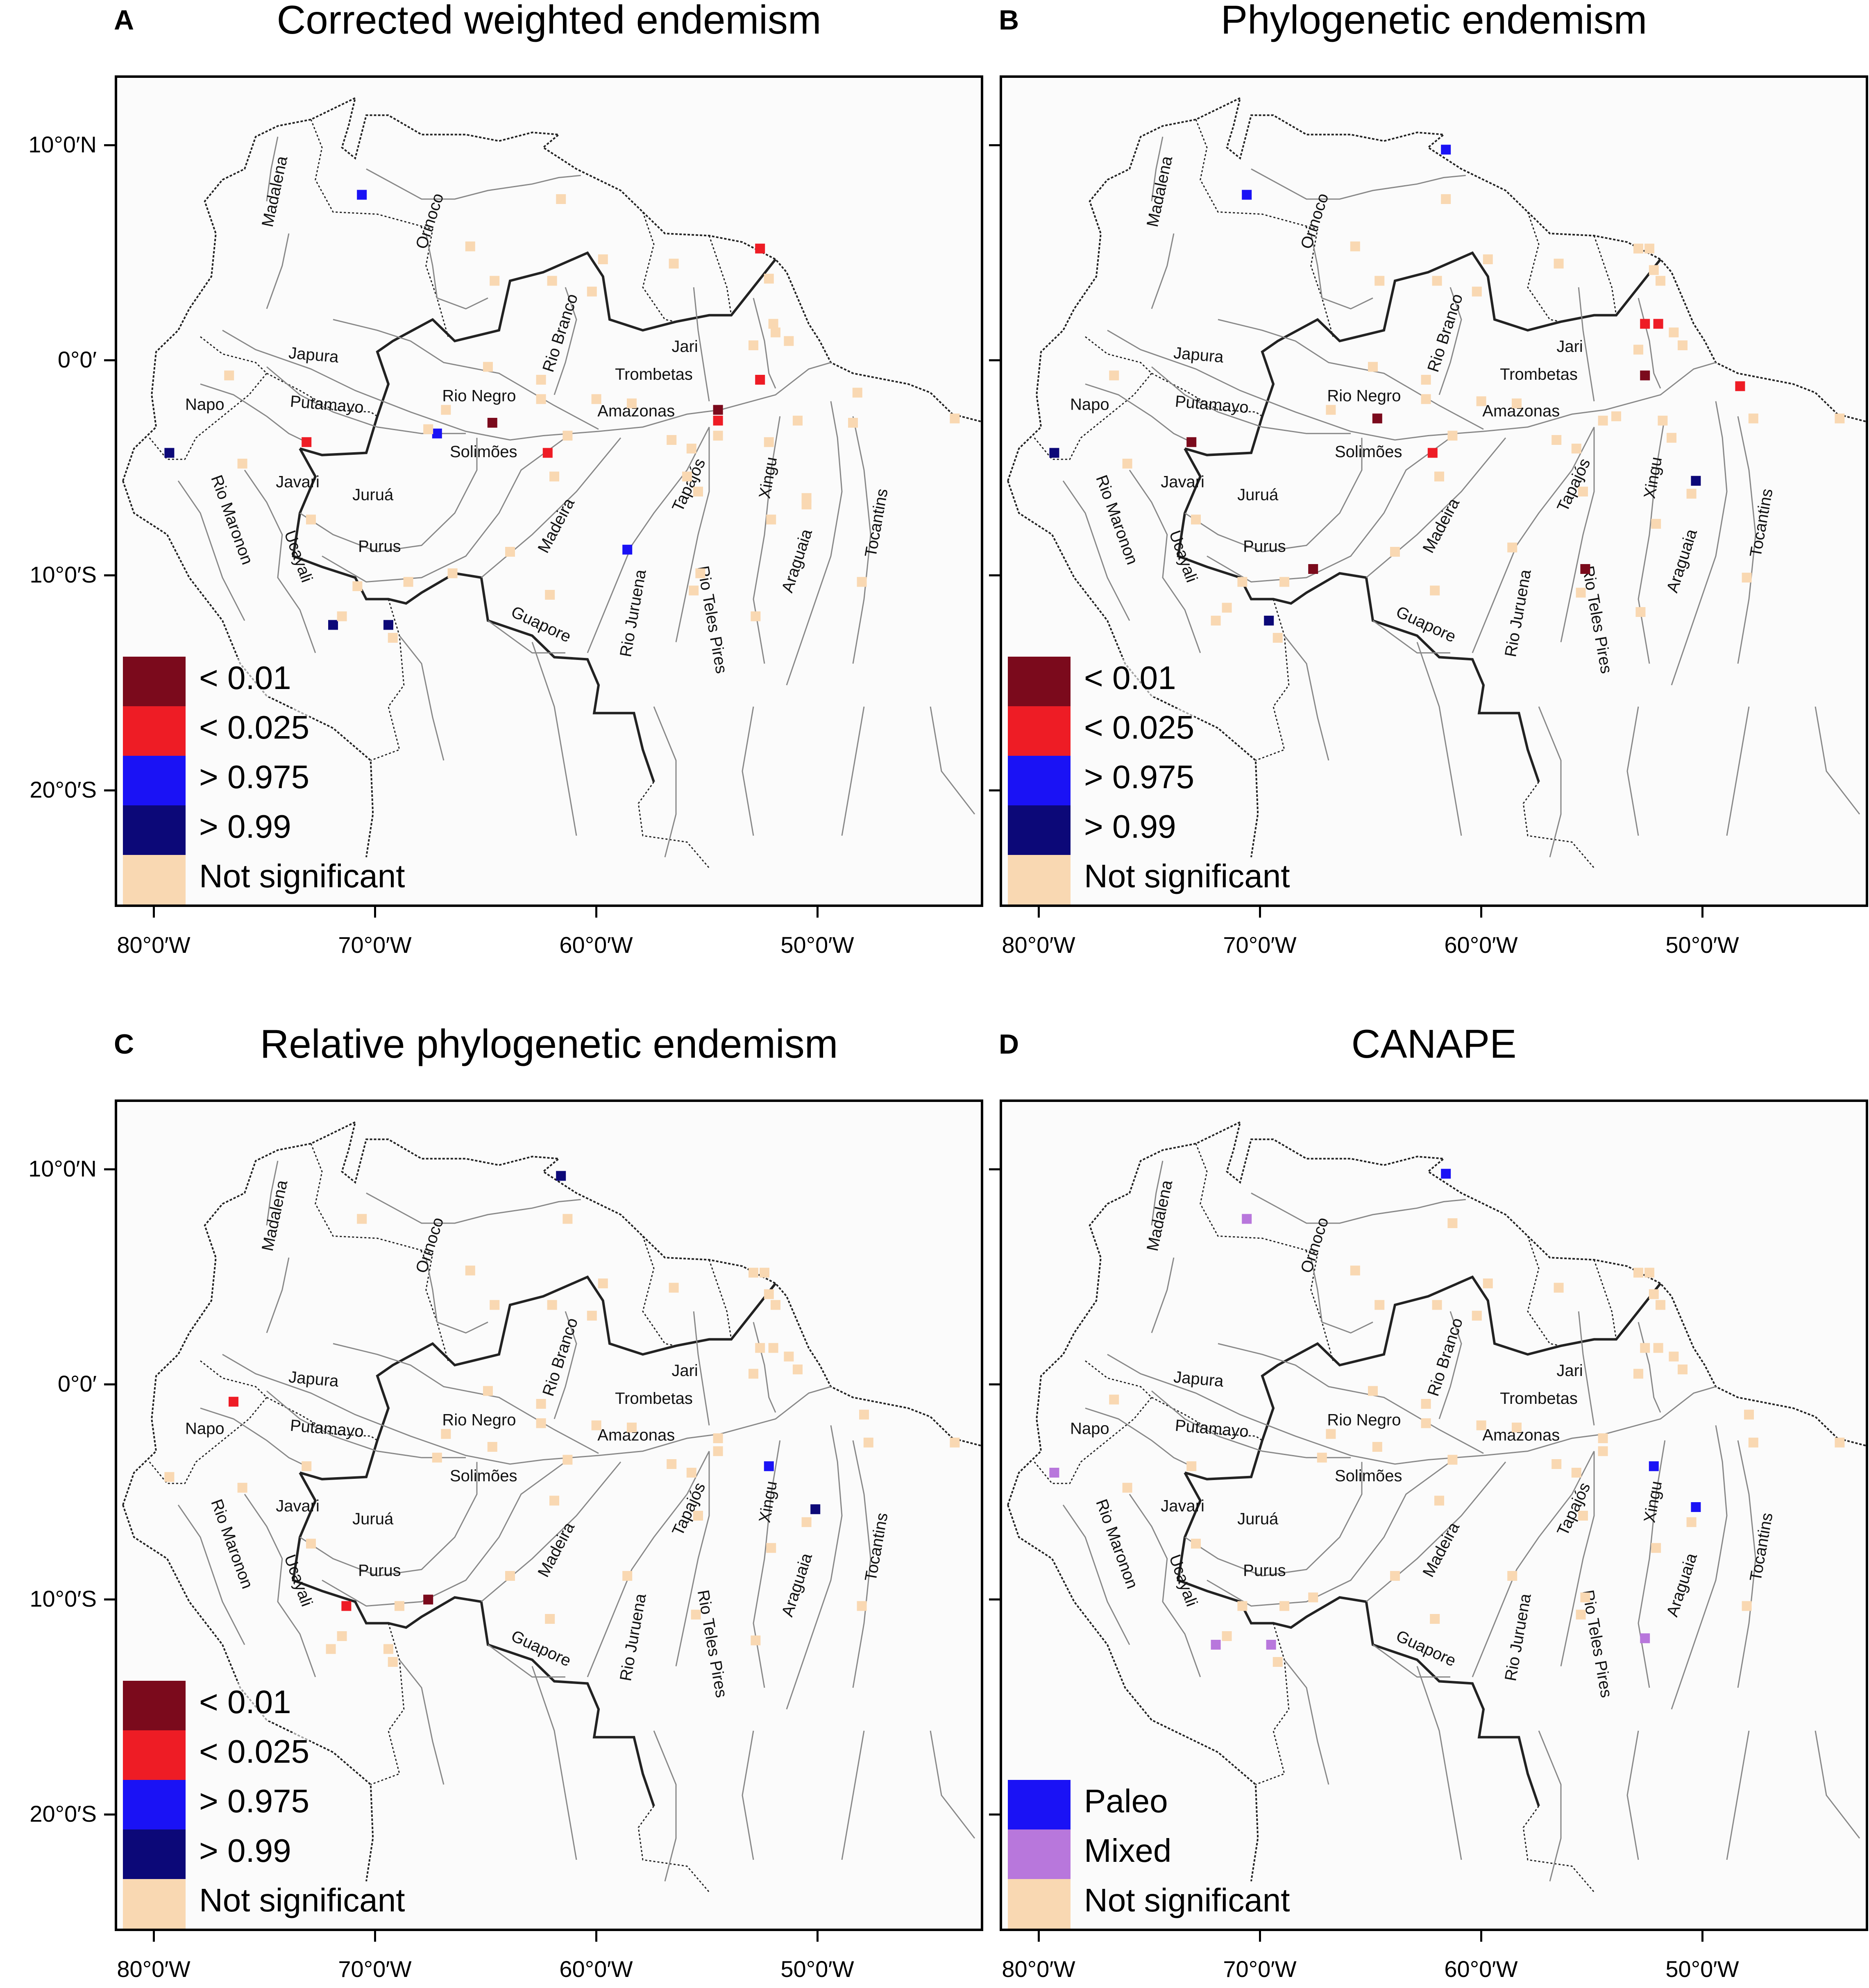 The width and height of the screenshot is (1869, 1988). Describe the element at coordinates (1696, 1507) in the screenshot. I see `grid-cell-paleo` at that location.